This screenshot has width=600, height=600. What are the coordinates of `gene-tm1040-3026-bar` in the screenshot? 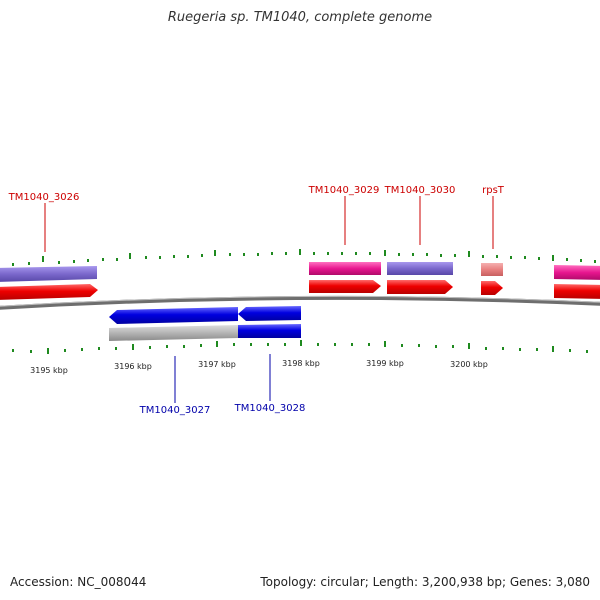 It's located at (48, 274).